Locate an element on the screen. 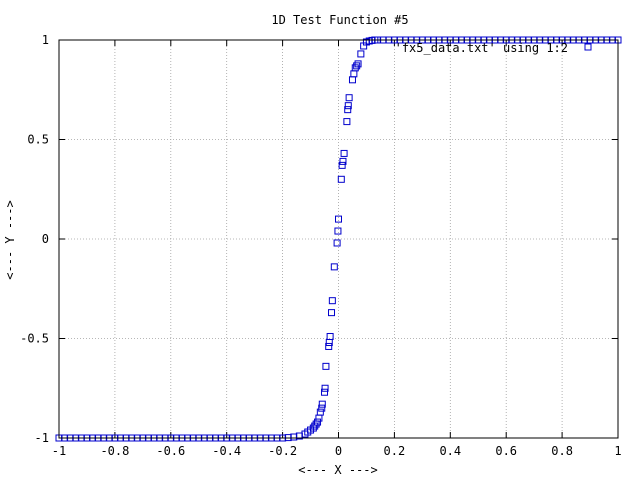  x-tick-label: -0.4 is located at coordinates (226, 451).